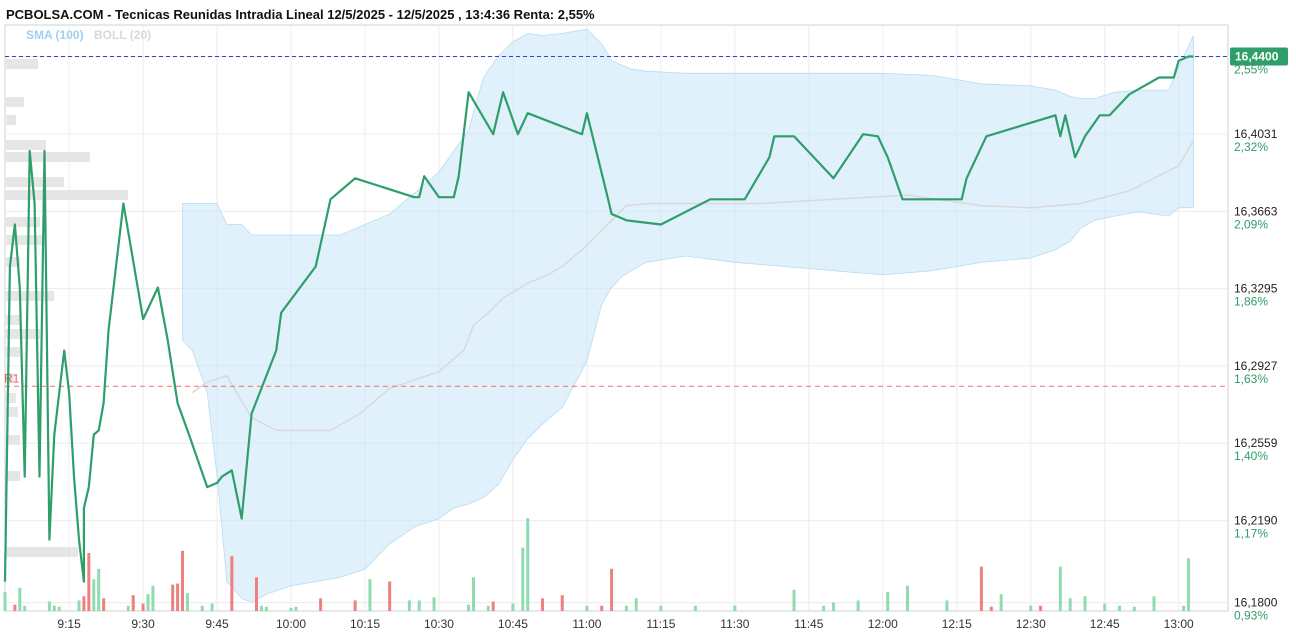 This screenshot has height=638, width=1296. What do you see at coordinates (1179, 624) in the screenshot?
I see `x-tick-label: 13:00` at bounding box center [1179, 624].